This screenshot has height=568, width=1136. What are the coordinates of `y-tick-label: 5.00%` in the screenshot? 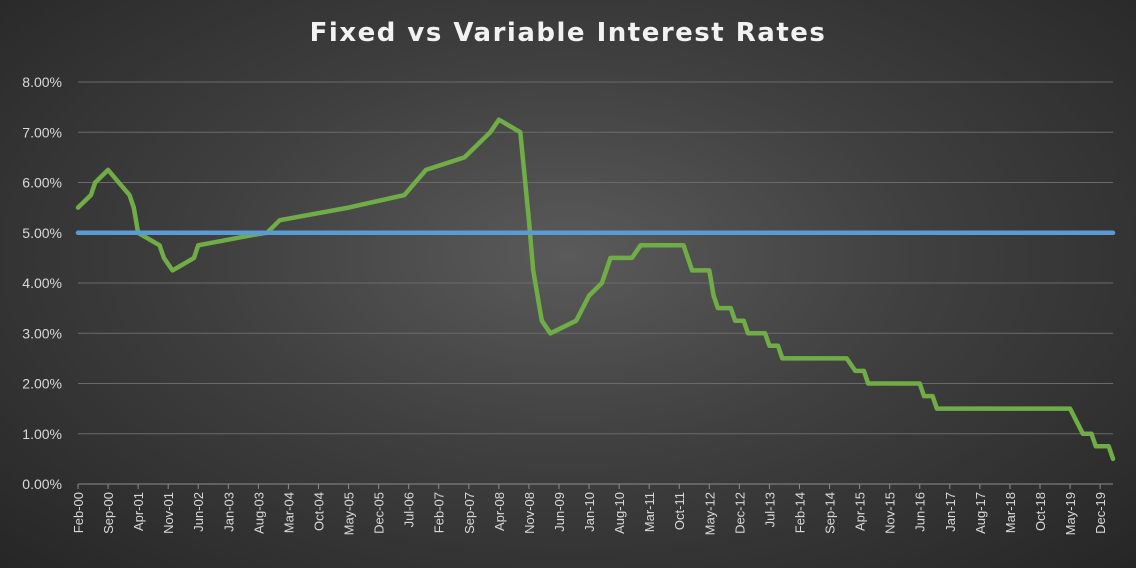 It's located at (42, 233).